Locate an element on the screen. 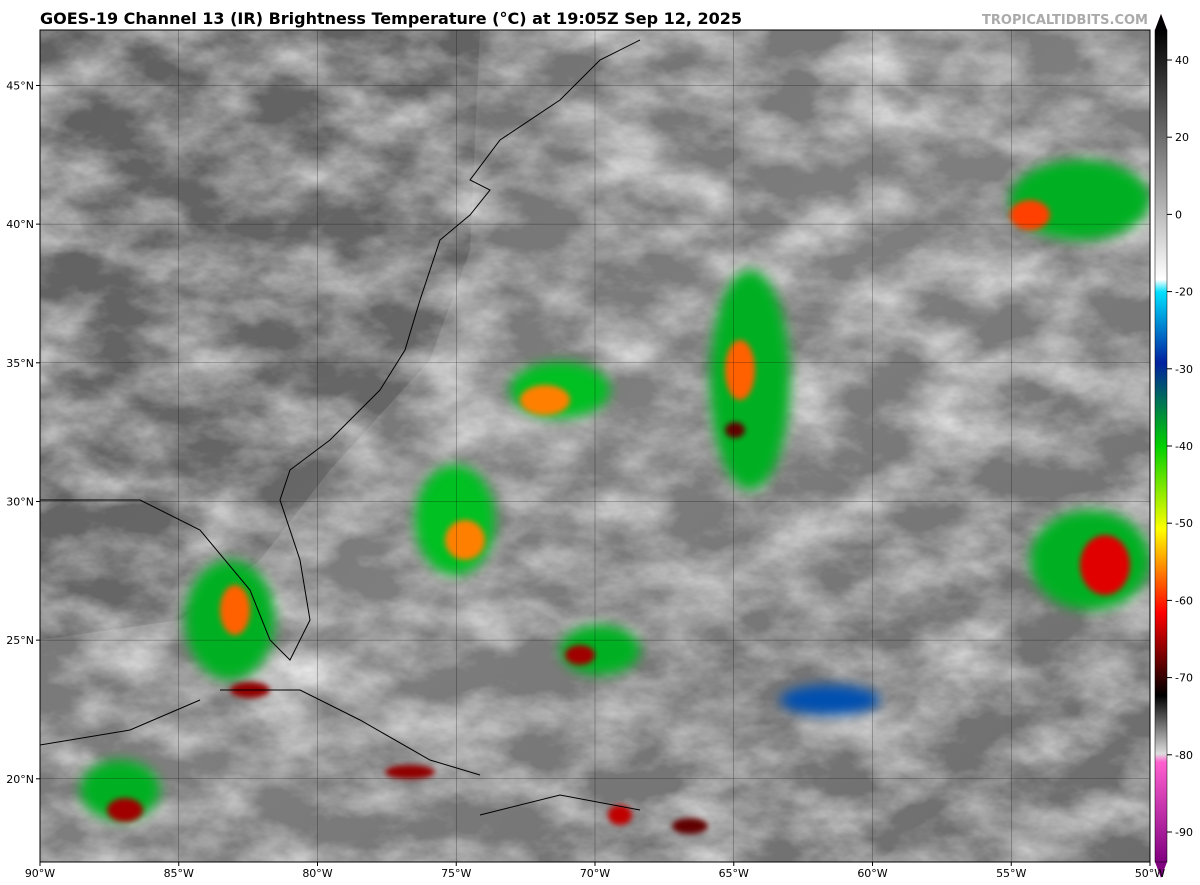  y-tick-label: 40°N is located at coordinates (20, 224).